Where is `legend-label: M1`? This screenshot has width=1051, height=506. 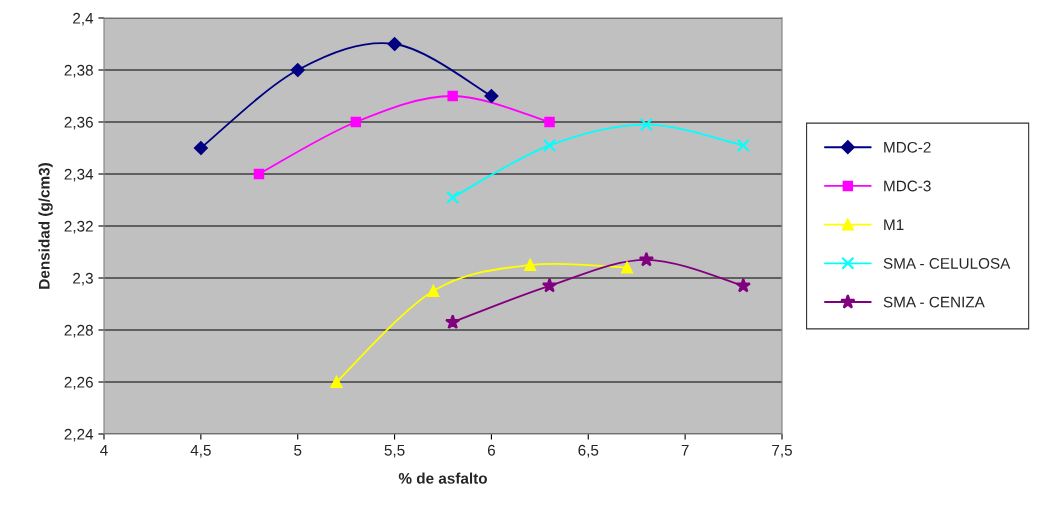
legend-label: M1 is located at coordinates (894, 224).